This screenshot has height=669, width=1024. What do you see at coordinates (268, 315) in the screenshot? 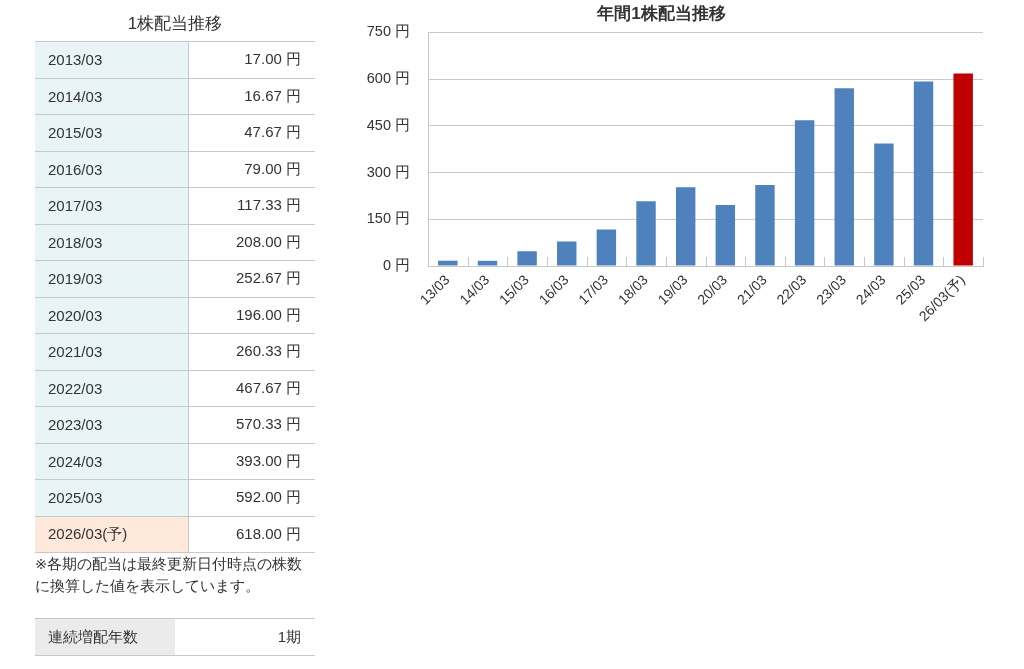
I see `text: 196.00 円` at bounding box center [268, 315].